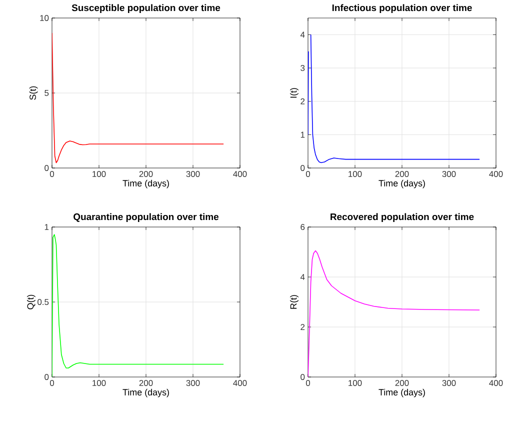 This screenshot has width=515, height=424. What do you see at coordinates (294, 93) in the screenshot?
I see `y-axis-title: I(t)` at bounding box center [294, 93].